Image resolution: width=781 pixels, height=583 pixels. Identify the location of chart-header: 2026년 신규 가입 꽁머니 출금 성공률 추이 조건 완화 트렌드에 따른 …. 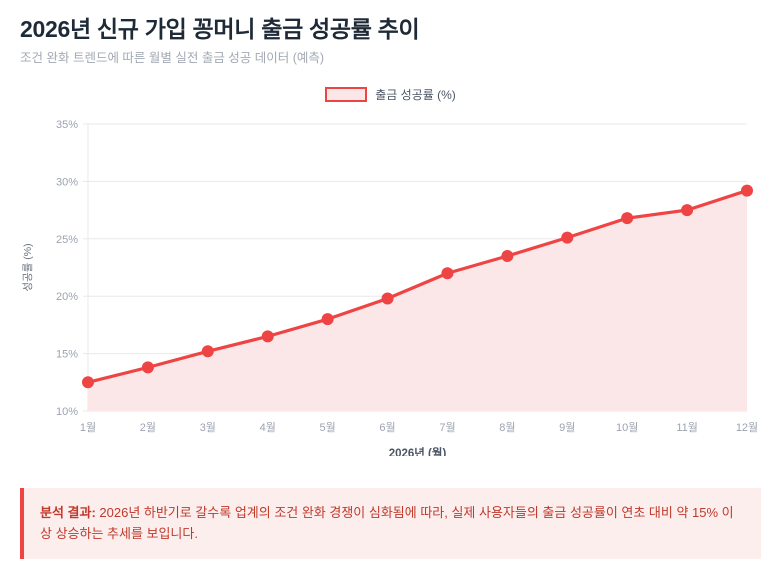
(390, 33).